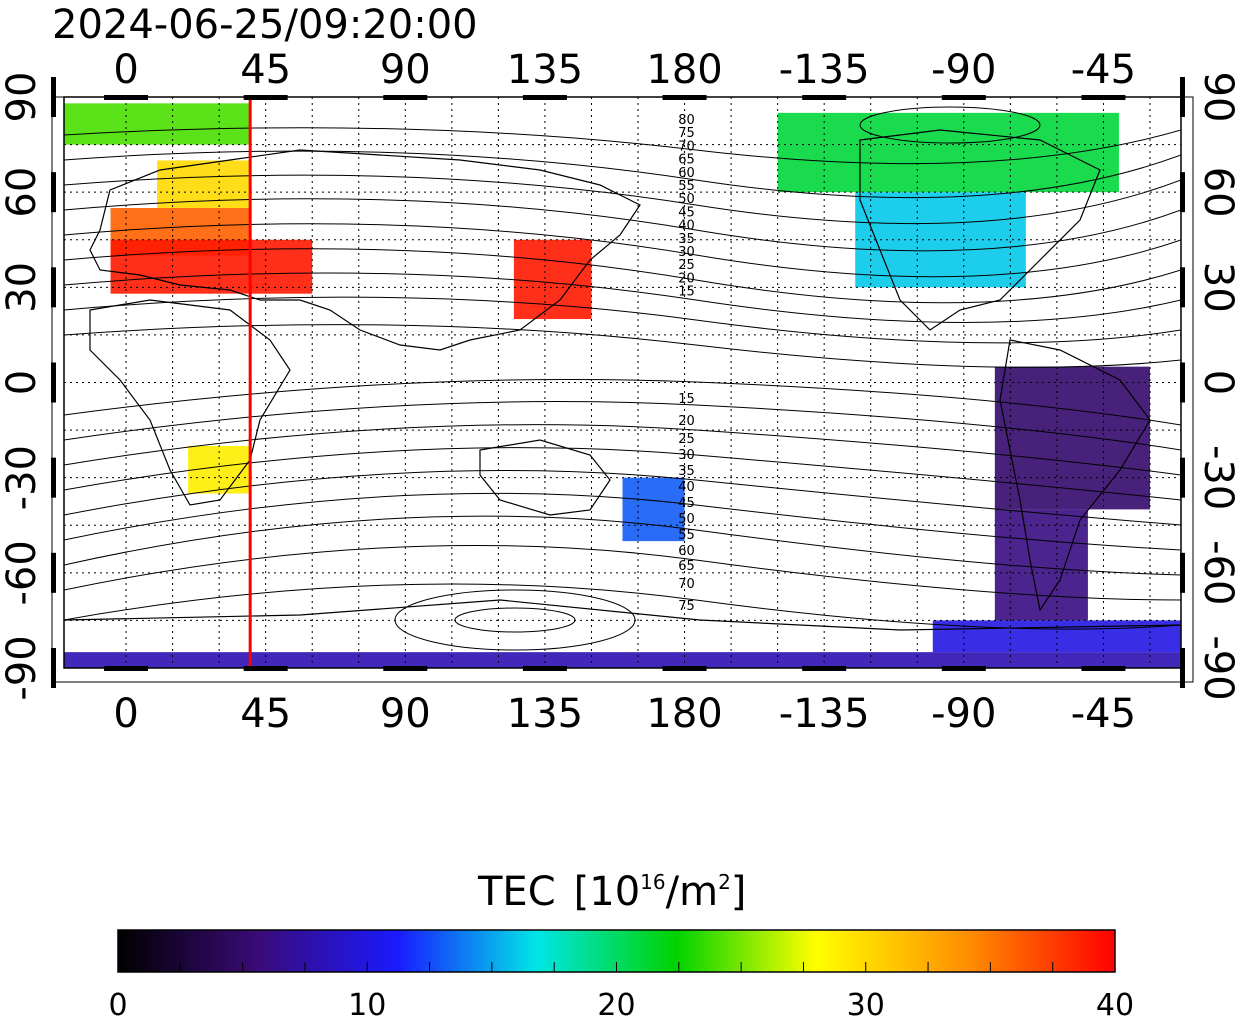 This screenshot has height=1021, width=1235. What do you see at coordinates (1215, 667) in the screenshot?
I see `y-right-tick-label: -90` at bounding box center [1215, 667].